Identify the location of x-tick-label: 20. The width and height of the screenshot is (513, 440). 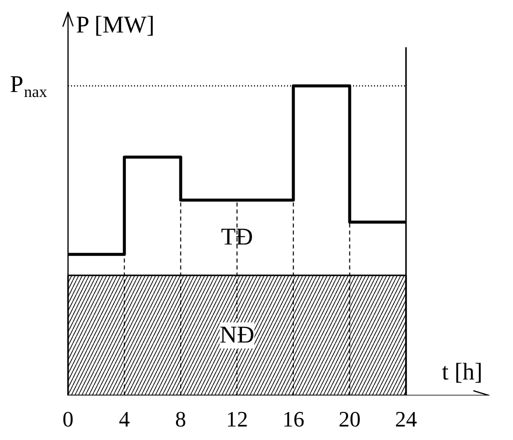
(349, 419).